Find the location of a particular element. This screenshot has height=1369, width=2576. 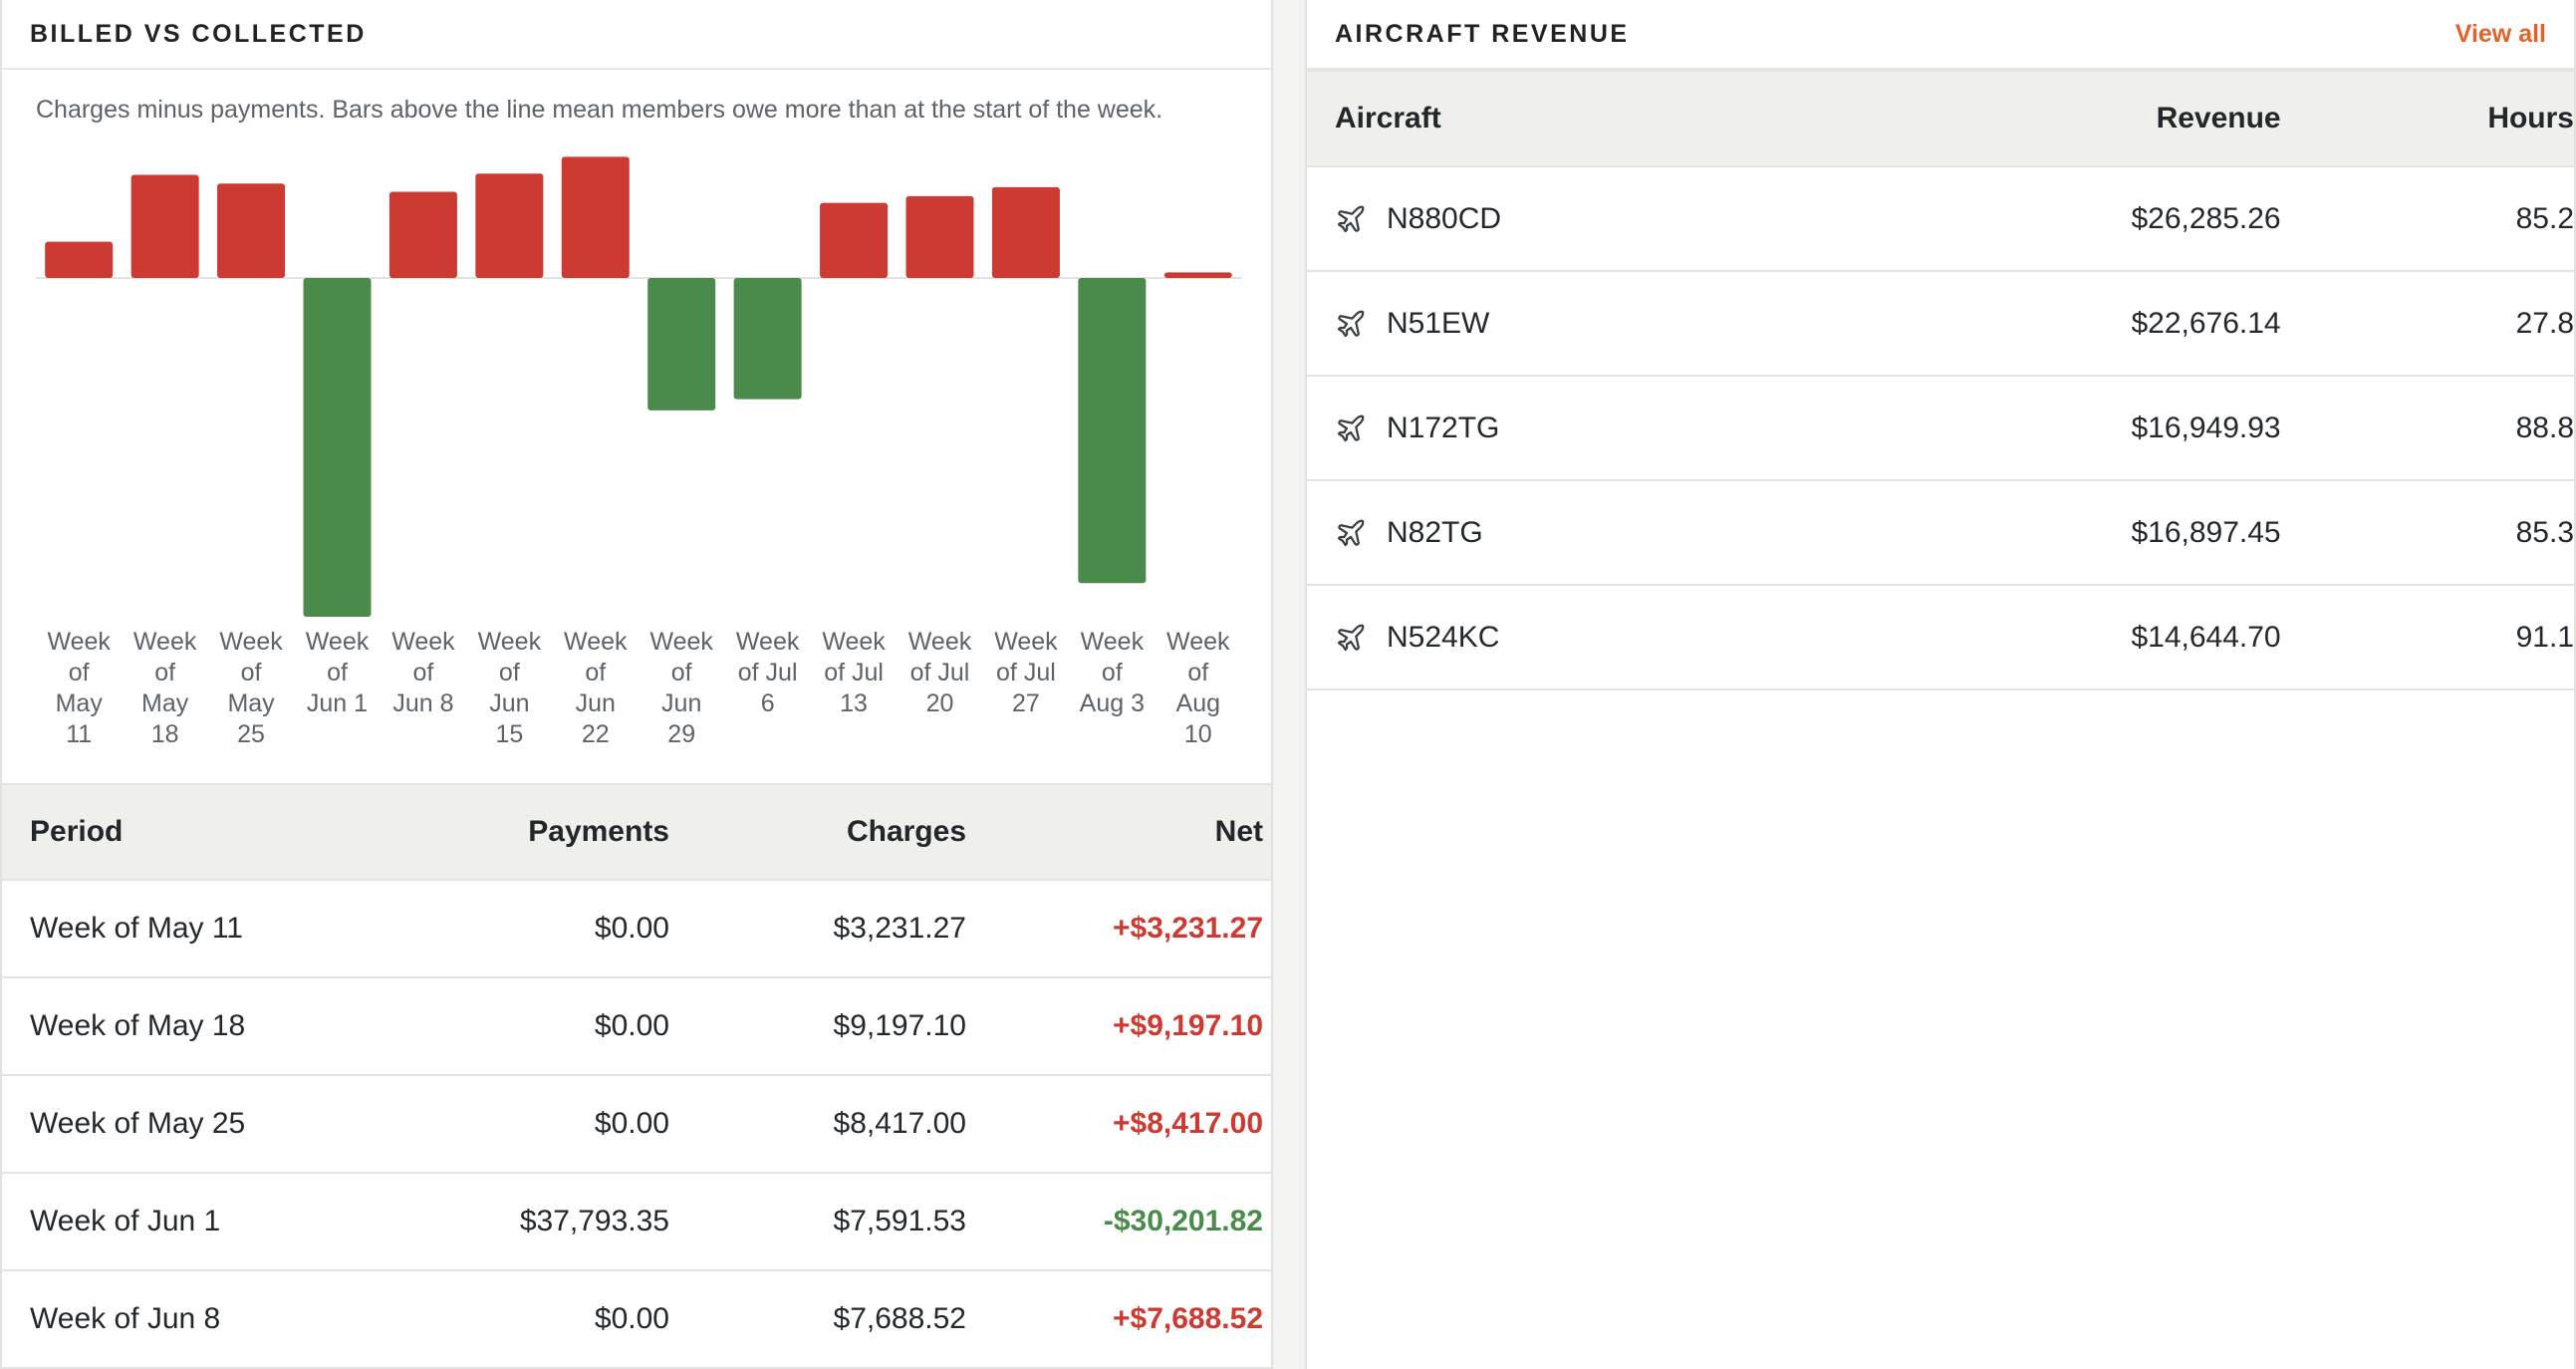

x-tick-label: Week of May 11 is located at coordinates (79, 688).